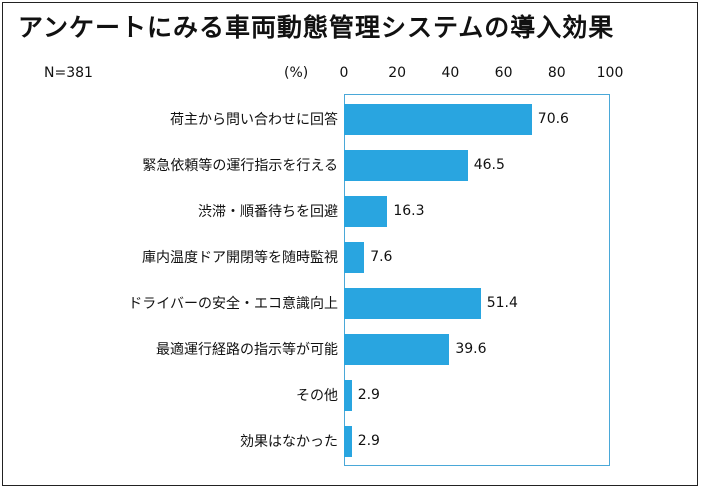 Image resolution: width=702 pixels, height=490 pixels. I want to click on category-label: 荷主から問い合わせに回答, so click(254, 120).